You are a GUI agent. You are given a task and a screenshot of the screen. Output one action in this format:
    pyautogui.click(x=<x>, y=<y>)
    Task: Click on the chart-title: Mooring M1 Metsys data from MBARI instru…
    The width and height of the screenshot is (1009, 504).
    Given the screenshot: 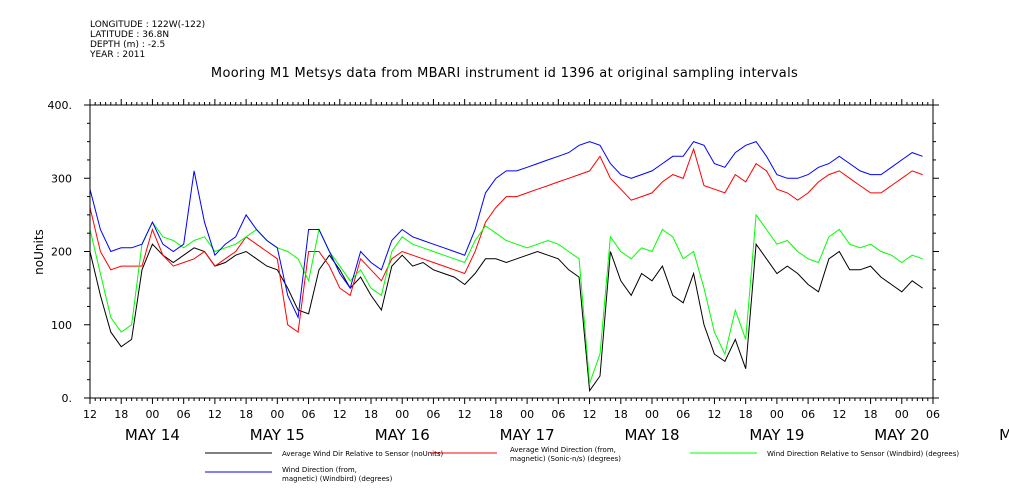 What is the action you would take?
    pyautogui.click(x=504, y=73)
    